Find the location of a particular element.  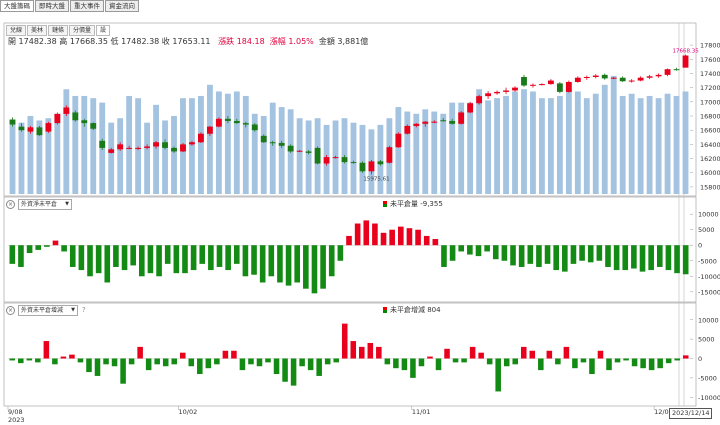

pct-label: 漲幅 is located at coordinates (277, 41).